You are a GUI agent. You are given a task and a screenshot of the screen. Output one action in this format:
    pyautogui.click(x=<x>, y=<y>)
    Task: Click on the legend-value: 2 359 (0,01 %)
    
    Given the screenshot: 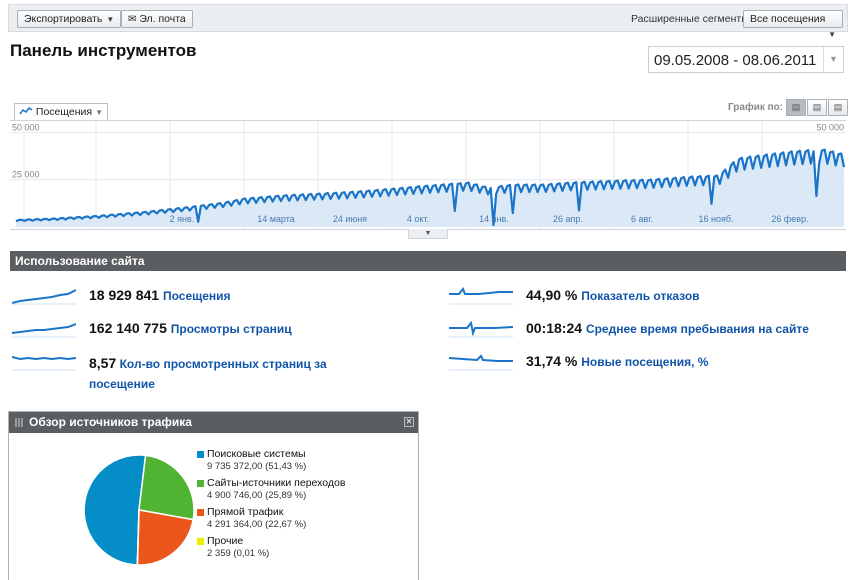 What is the action you would take?
    pyautogui.click(x=238, y=553)
    